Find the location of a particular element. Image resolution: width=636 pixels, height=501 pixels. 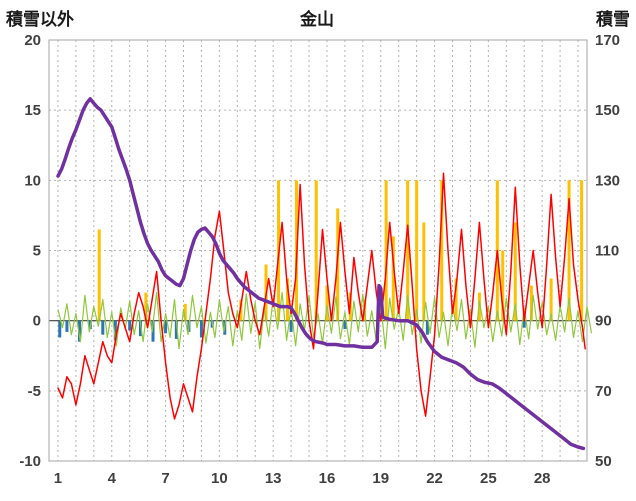

left-axis-tick-label: 20 is located at coordinates (32, 40).